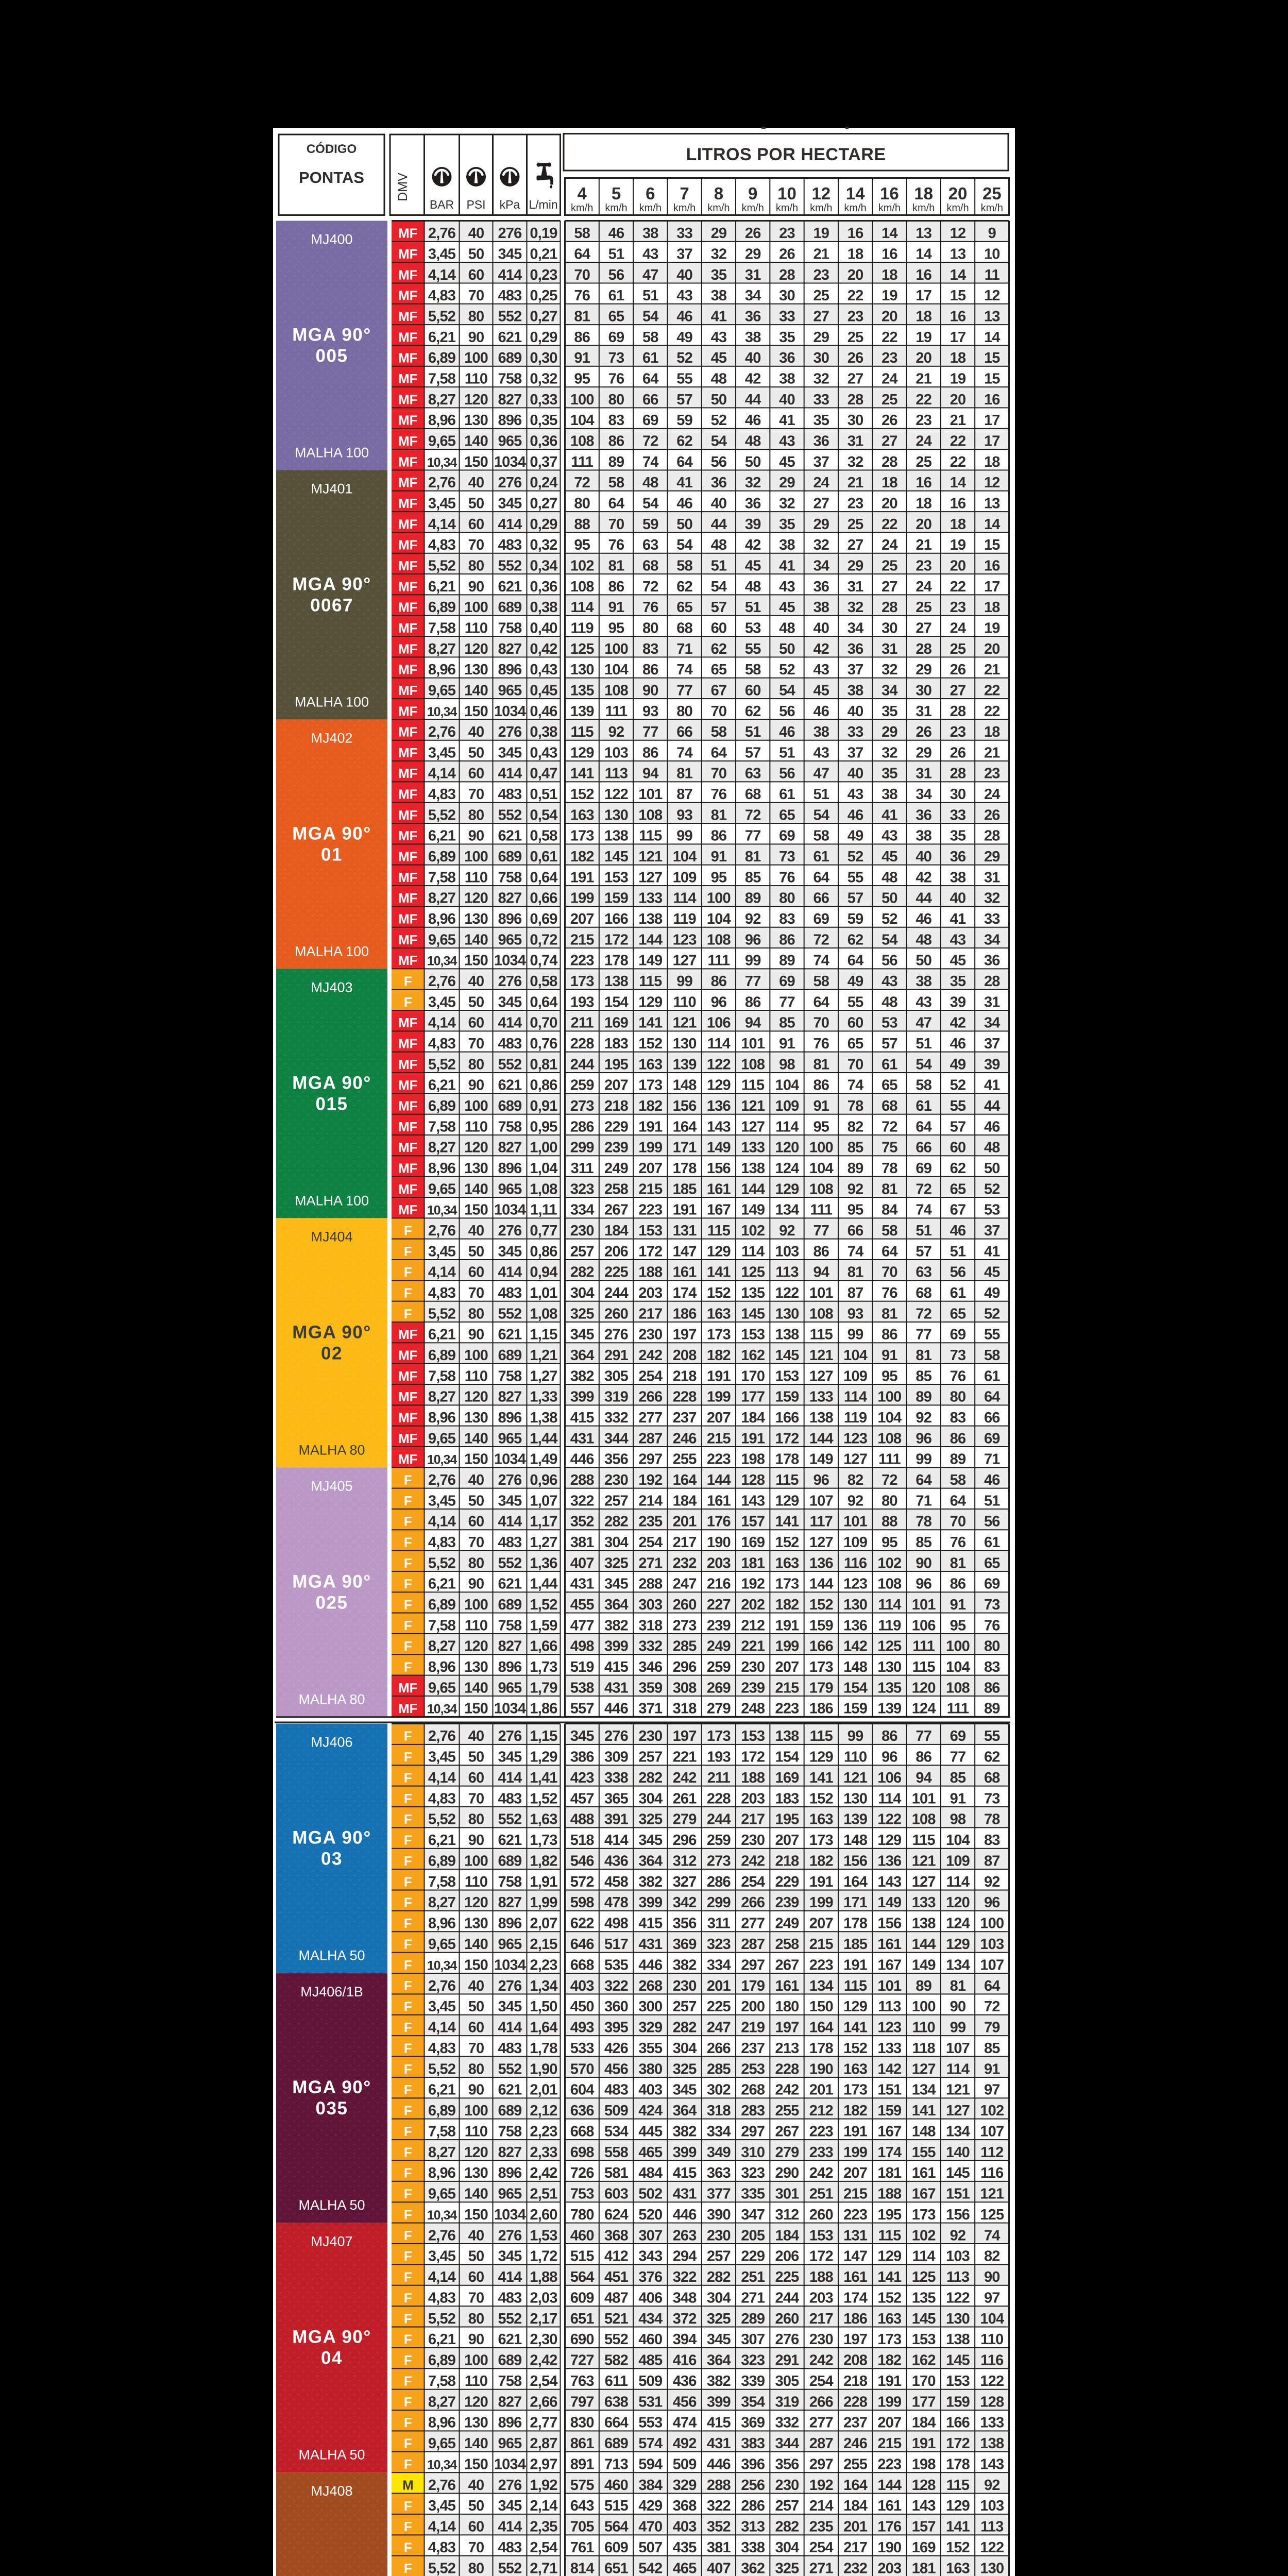 This screenshot has width=1288, height=2576. What do you see at coordinates (958, 711) in the screenshot?
I see `svg-text: 28` at bounding box center [958, 711].